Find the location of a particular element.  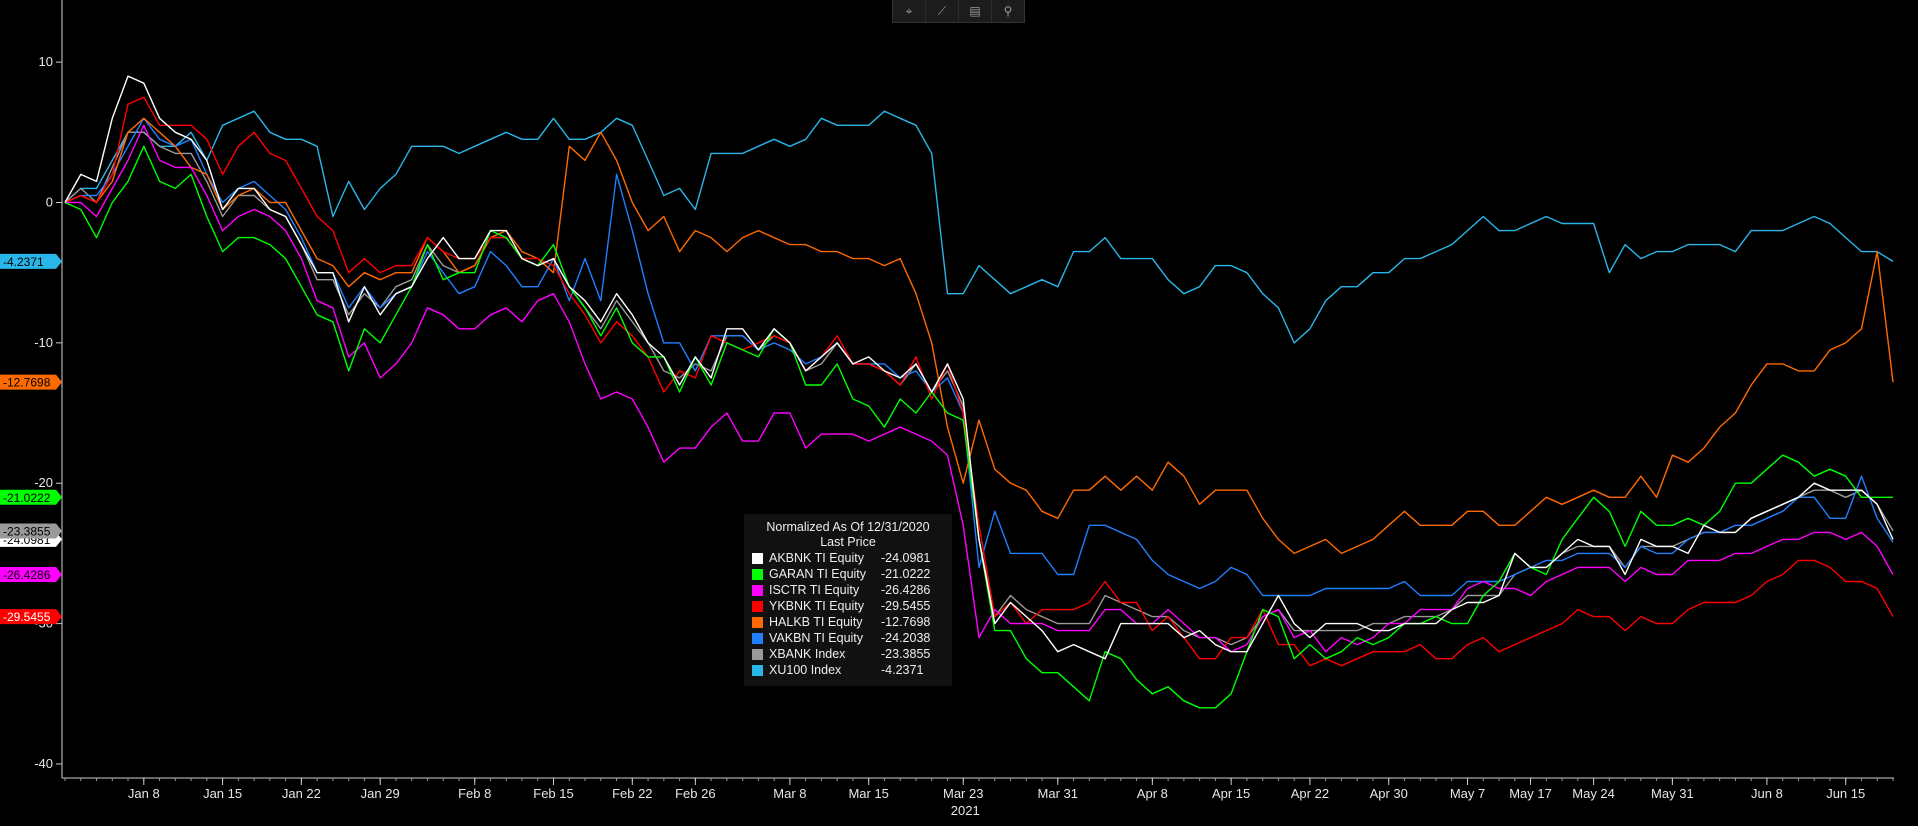

last-value-tag-xbank: -23.3855 is located at coordinates (31, 531).